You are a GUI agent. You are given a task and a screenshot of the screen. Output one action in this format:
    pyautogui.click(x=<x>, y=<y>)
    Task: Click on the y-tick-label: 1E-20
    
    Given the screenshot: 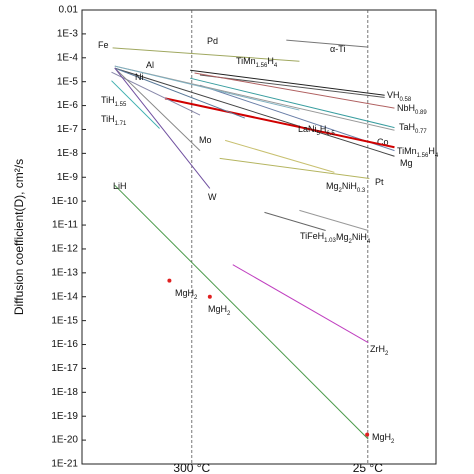 What is the action you would take?
    pyautogui.click(x=64, y=440)
    